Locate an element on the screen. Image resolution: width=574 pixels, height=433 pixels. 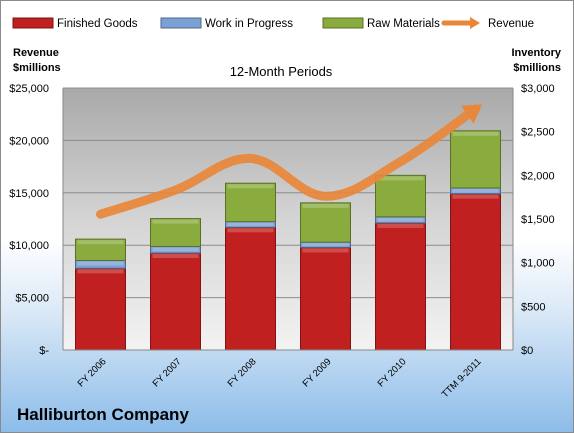
right-tick-label: $500 is located at coordinates (533, 307).